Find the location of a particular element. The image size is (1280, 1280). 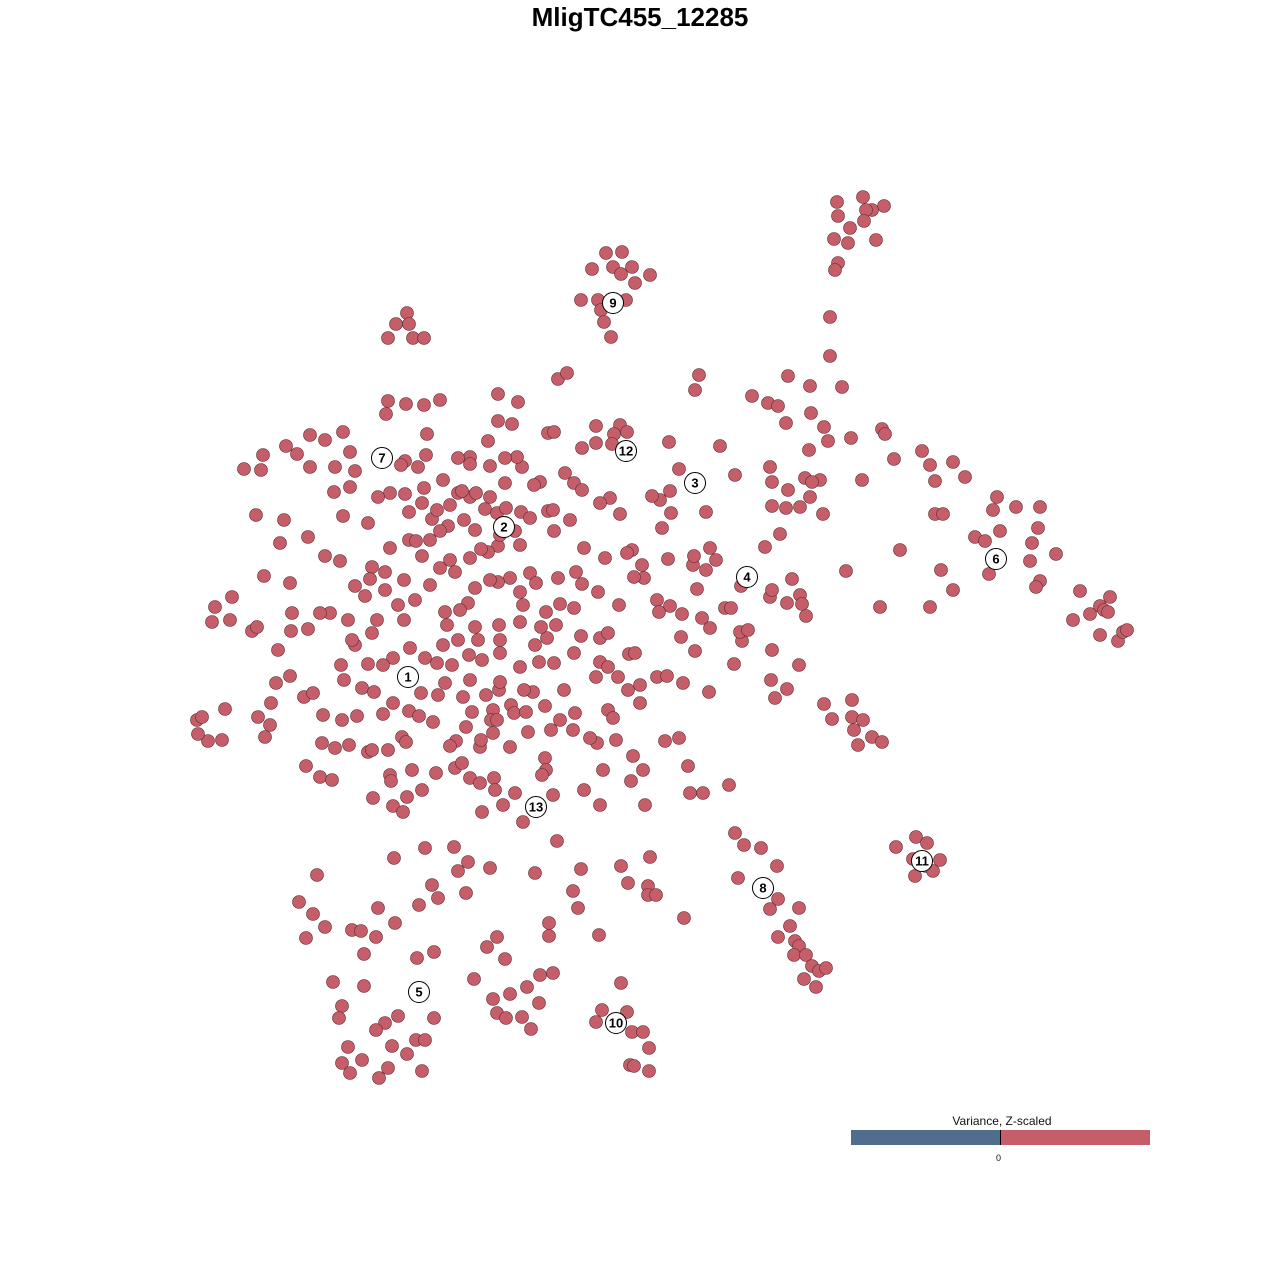

cluster-label-text: 8 is located at coordinates (762, 888).